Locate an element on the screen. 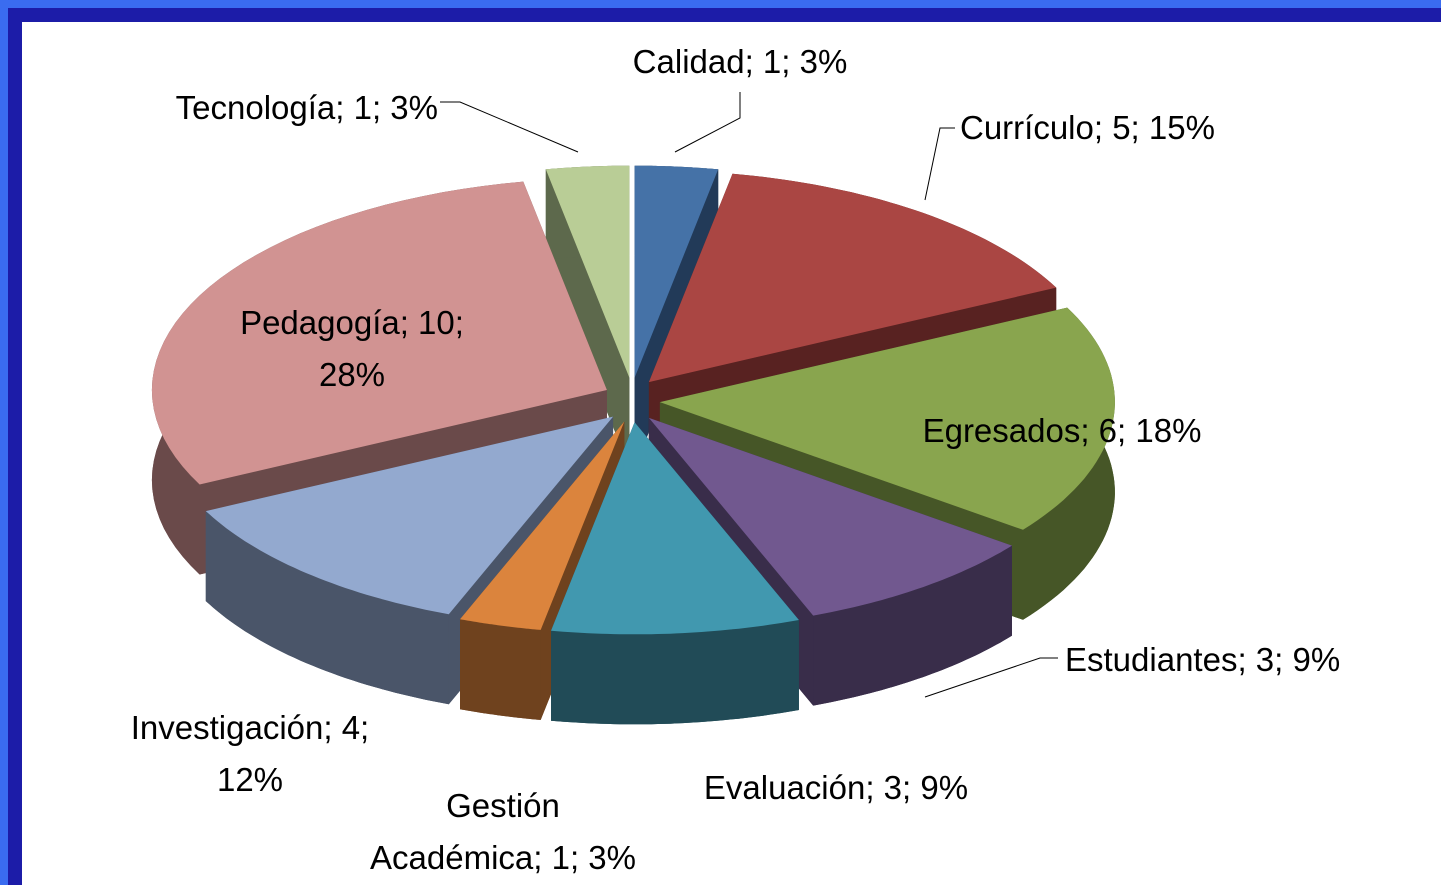 Image resolution: width=1441 pixels, height=885 pixels. data-label-line: 12% is located at coordinates (250, 779).